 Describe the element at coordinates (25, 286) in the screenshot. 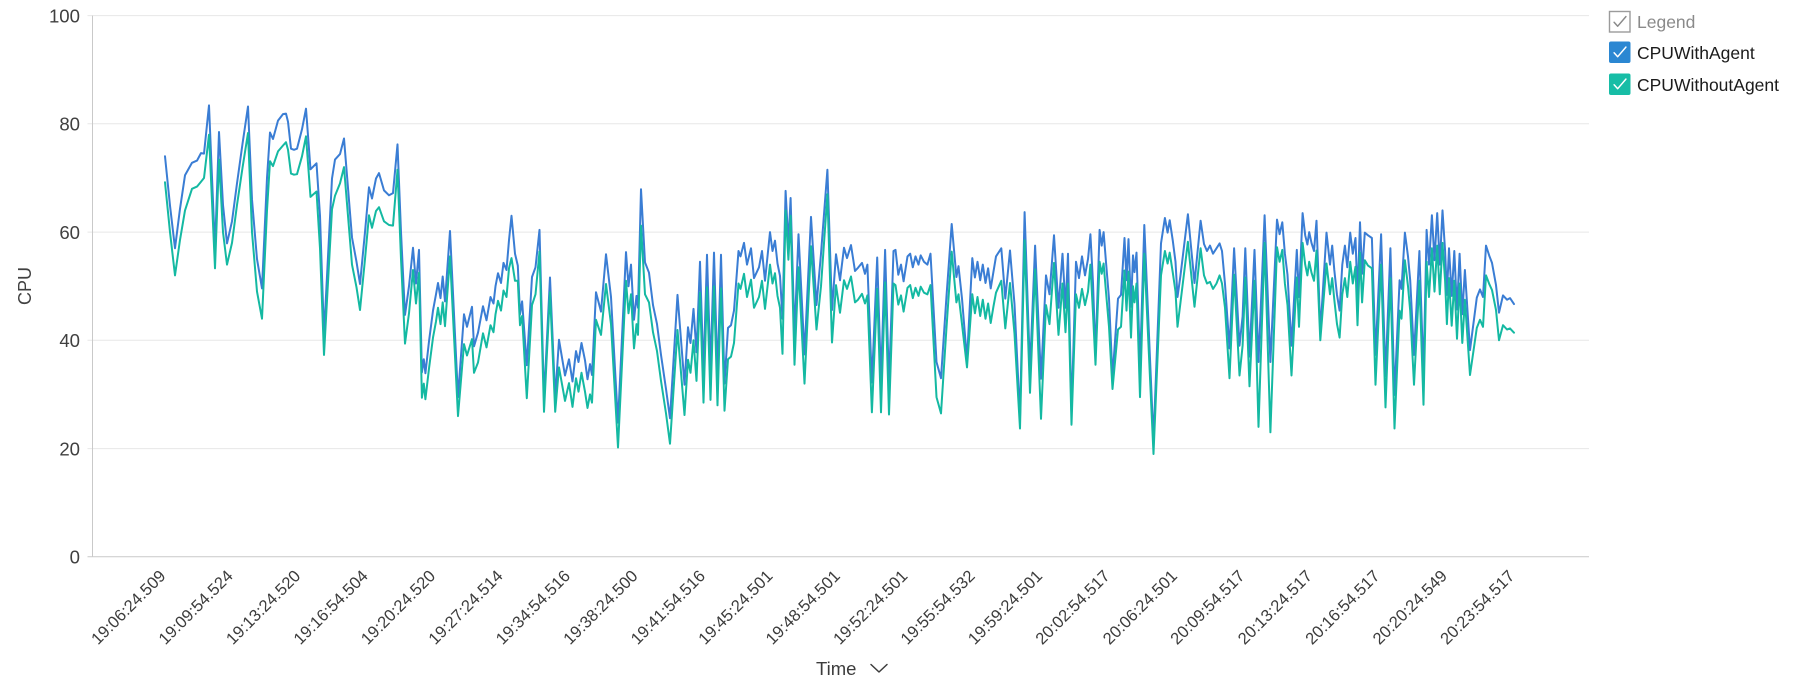

I see `svg-text: CPU` at that location.